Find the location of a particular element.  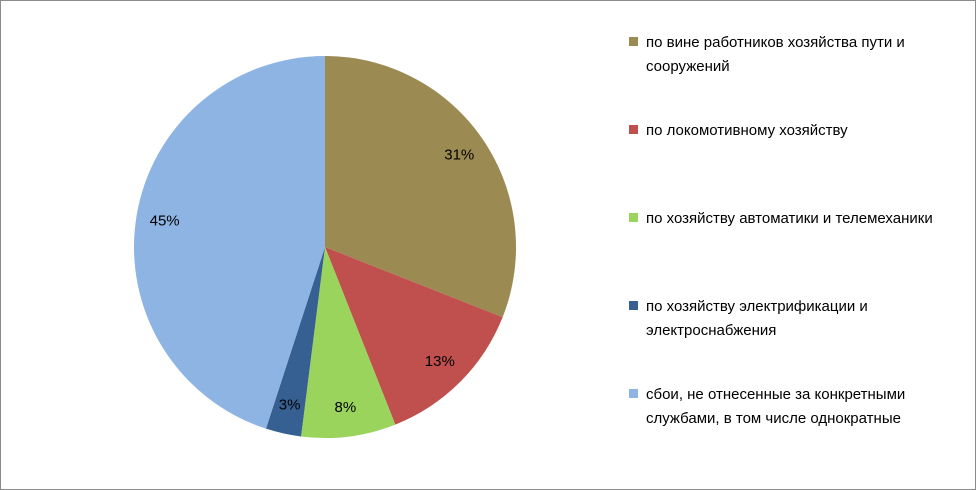

data-label: 31% is located at coordinates (459, 155).